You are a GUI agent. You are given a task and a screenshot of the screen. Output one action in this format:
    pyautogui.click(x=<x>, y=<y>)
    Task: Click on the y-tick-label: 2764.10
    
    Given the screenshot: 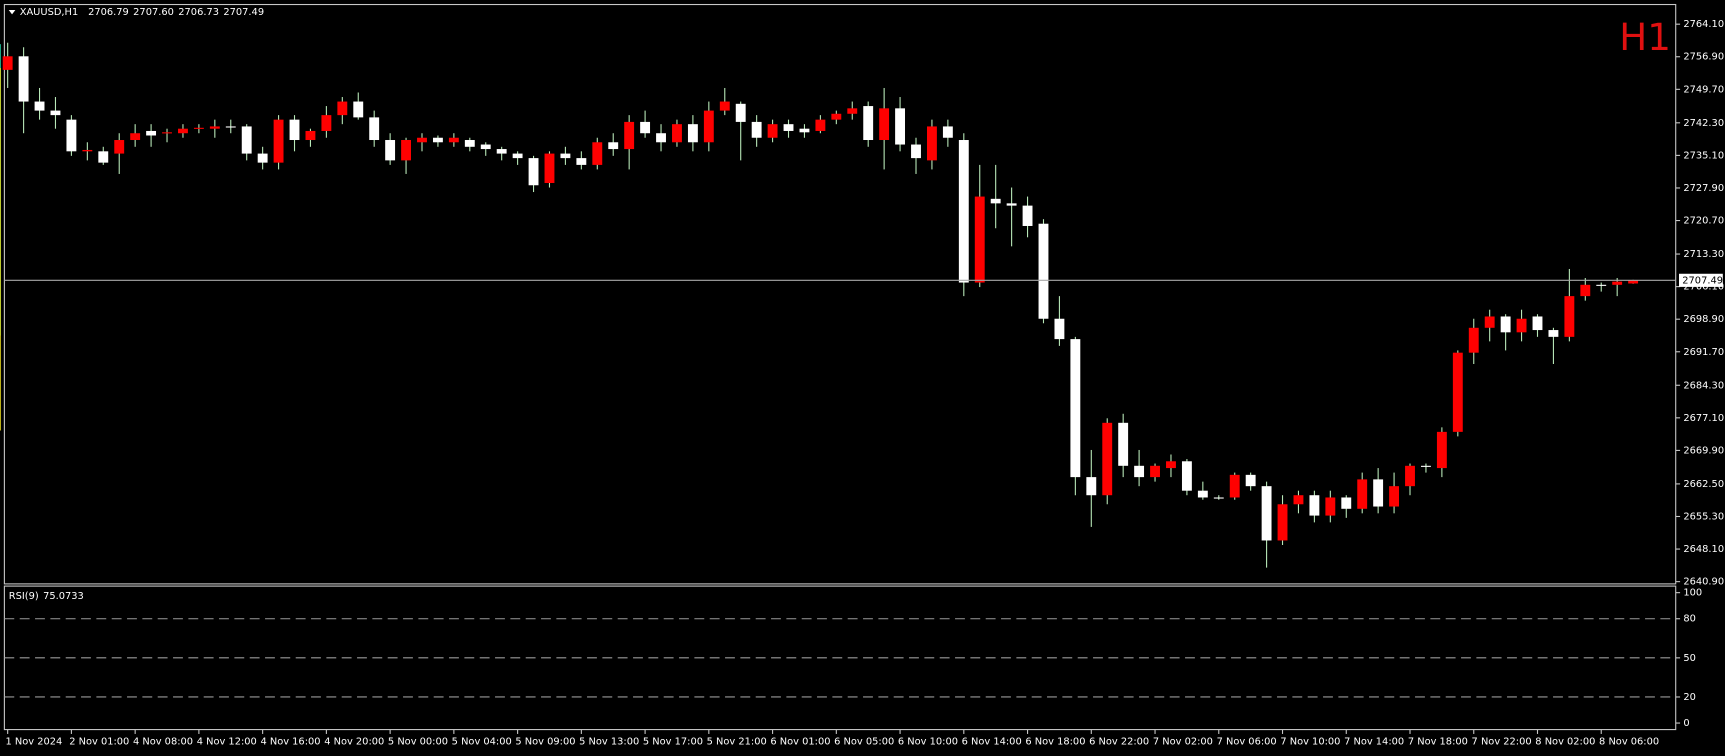 What is the action you would take?
    pyautogui.click(x=1703, y=24)
    